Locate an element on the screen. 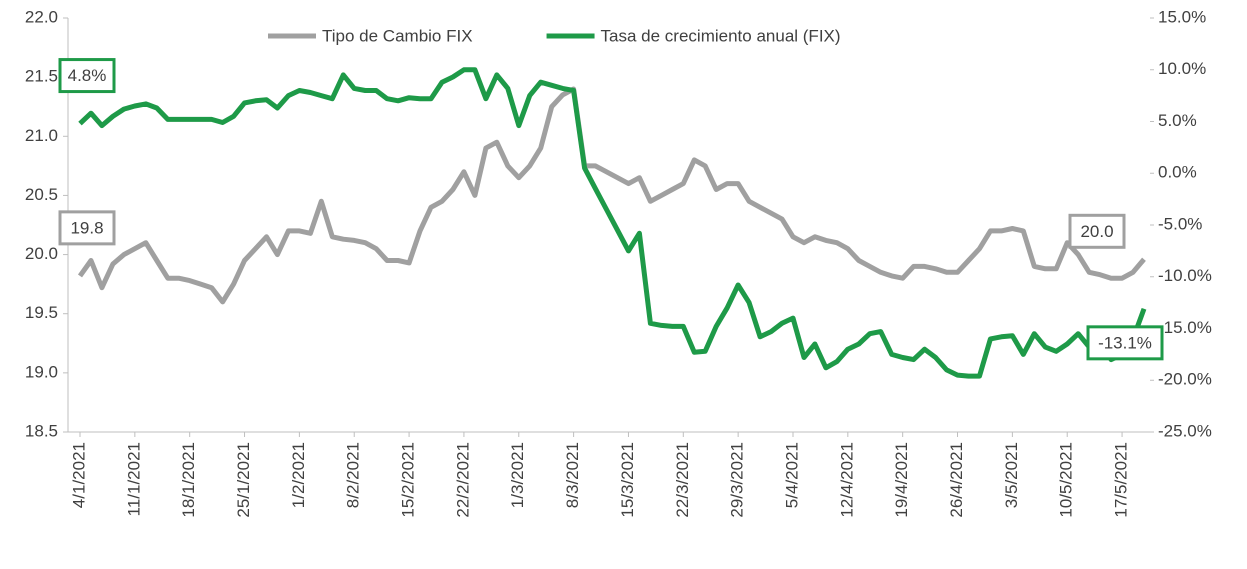 The image size is (1247, 569). y-tick-label: 18.5 is located at coordinates (41, 430).